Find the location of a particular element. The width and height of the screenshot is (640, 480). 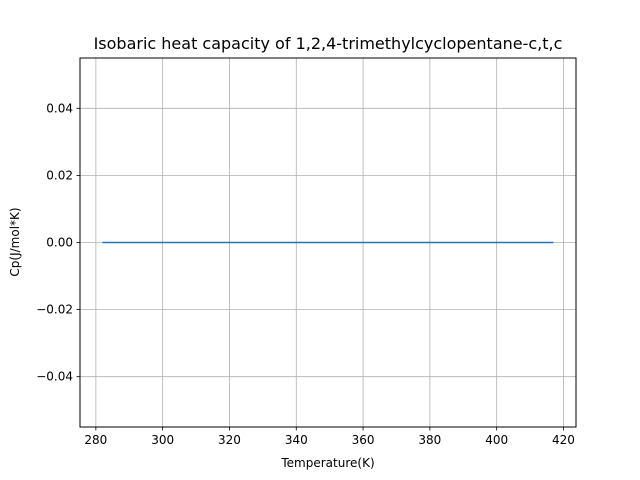

y-axis-ticks: −0.04 −0.02 0.00 0.02 0.04 is located at coordinates (58, 242).